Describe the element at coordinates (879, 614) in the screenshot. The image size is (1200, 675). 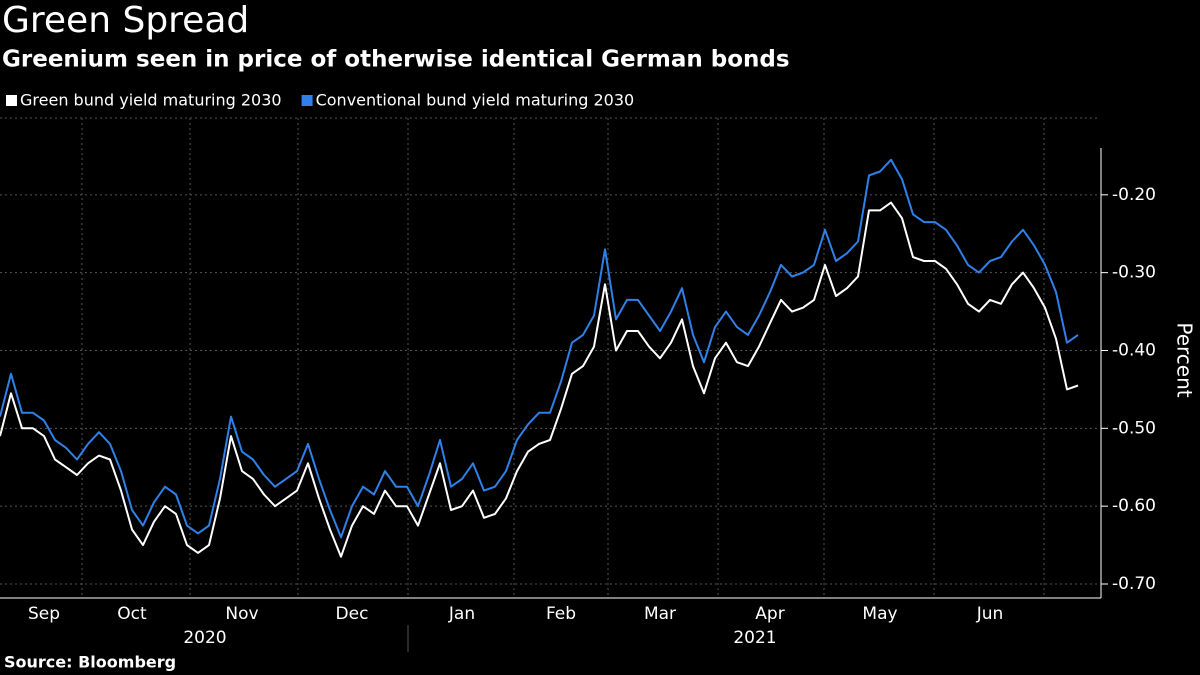
I see `x-tick-label: May` at that location.